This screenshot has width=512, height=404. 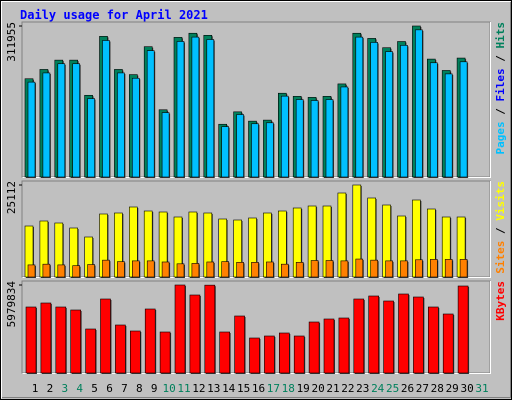 What do you see at coordinates (500, 137) in the screenshot?
I see `side-label-part: Pages` at bounding box center [500, 137].